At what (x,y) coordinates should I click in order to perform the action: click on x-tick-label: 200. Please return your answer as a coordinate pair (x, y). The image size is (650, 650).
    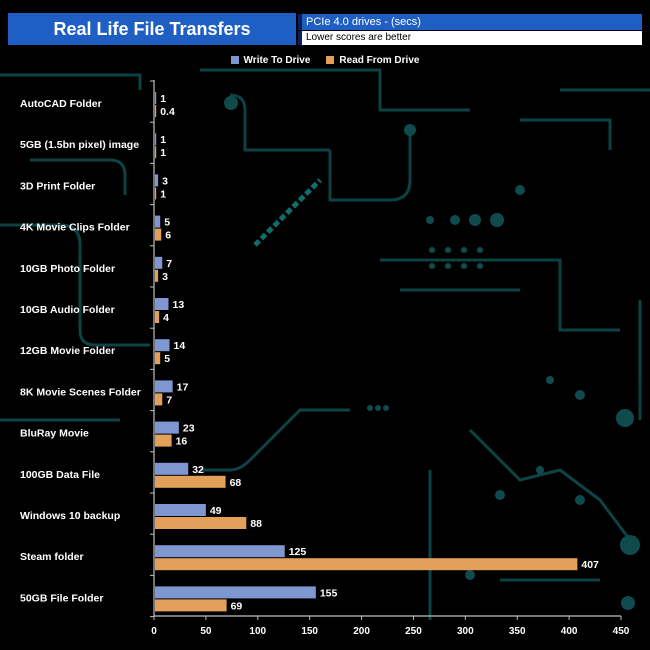
    Looking at the image, I should click on (361, 631).